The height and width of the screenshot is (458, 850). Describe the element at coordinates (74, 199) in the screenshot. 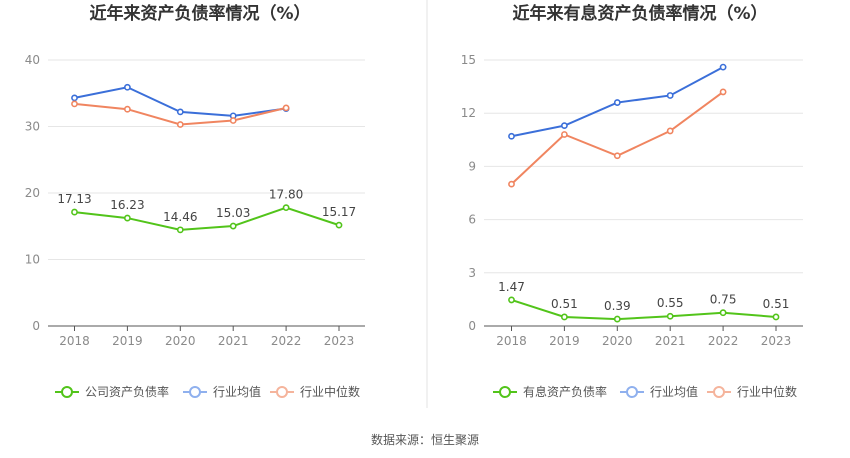

I see `data-label: 17.13` at that location.